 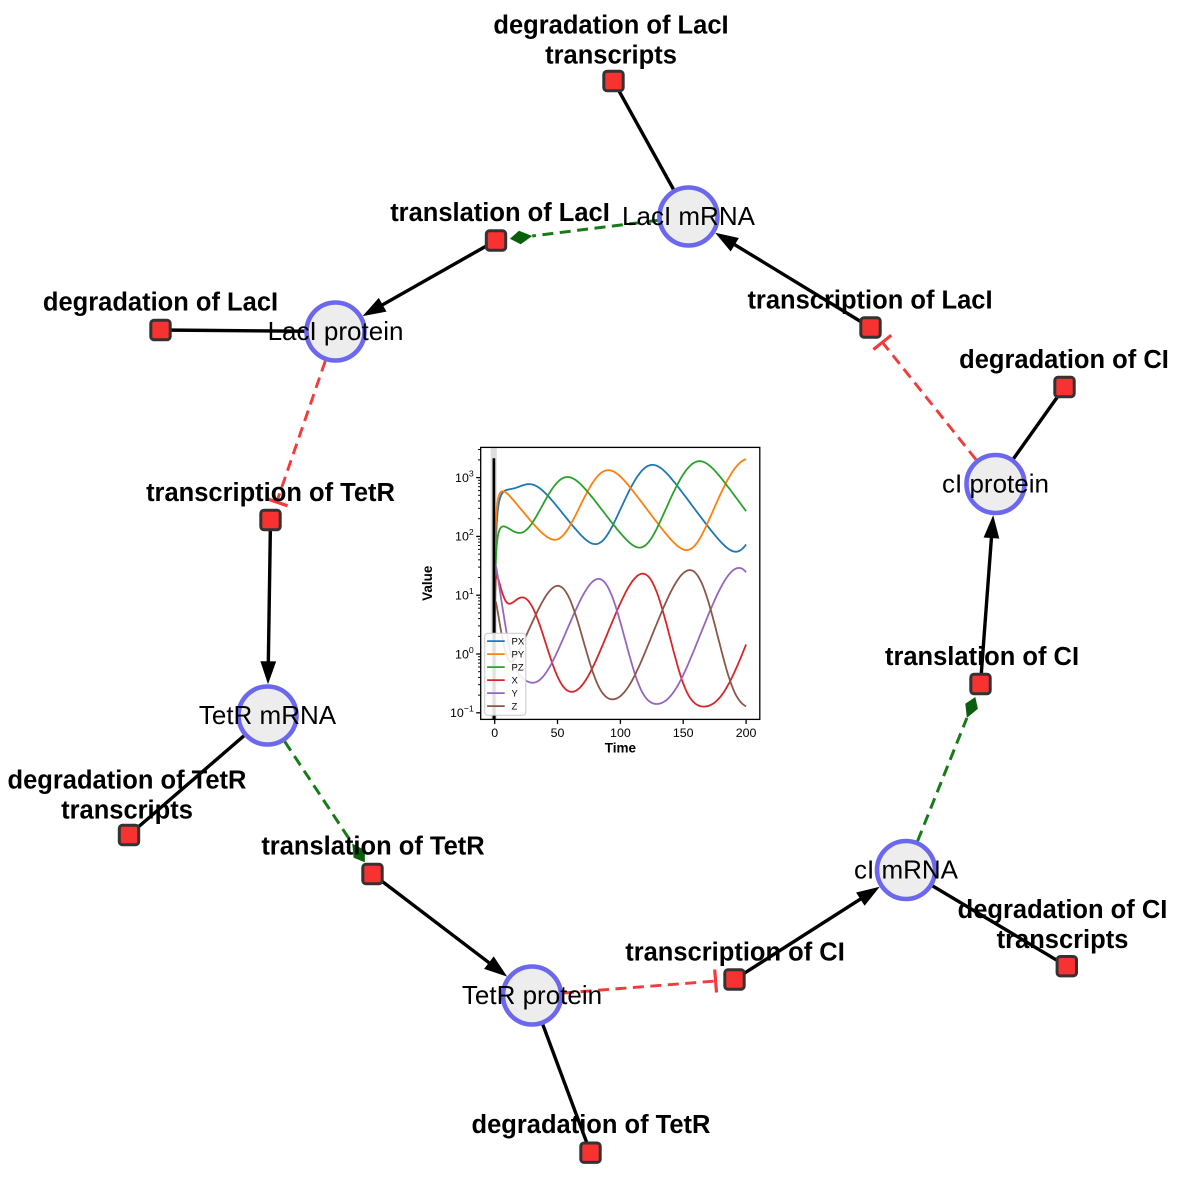 What do you see at coordinates (518, 642) in the screenshot?
I see `svg-text: PX` at bounding box center [518, 642].